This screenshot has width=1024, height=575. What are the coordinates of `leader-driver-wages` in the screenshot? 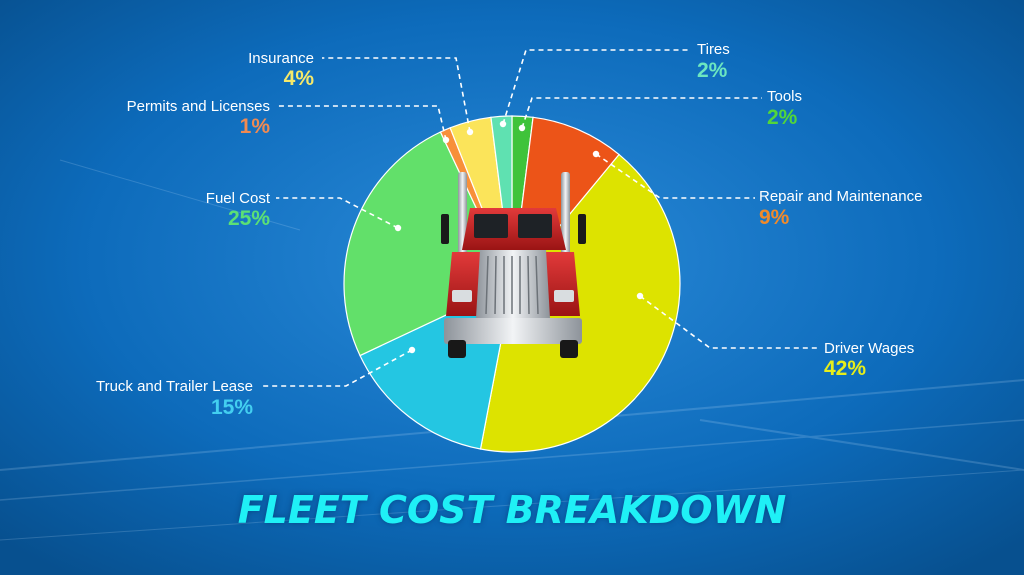 It's located at (728, 322).